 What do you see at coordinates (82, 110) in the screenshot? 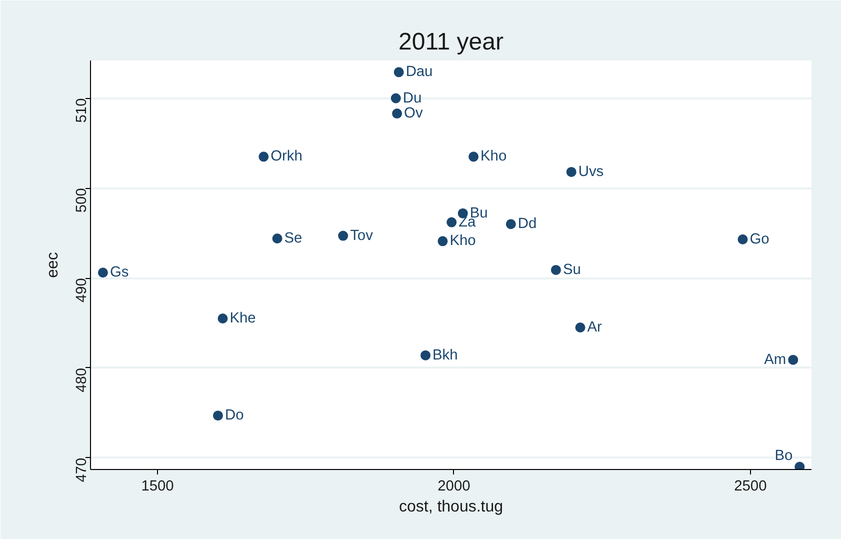
I see `y-tick-label: 510` at bounding box center [82, 110].